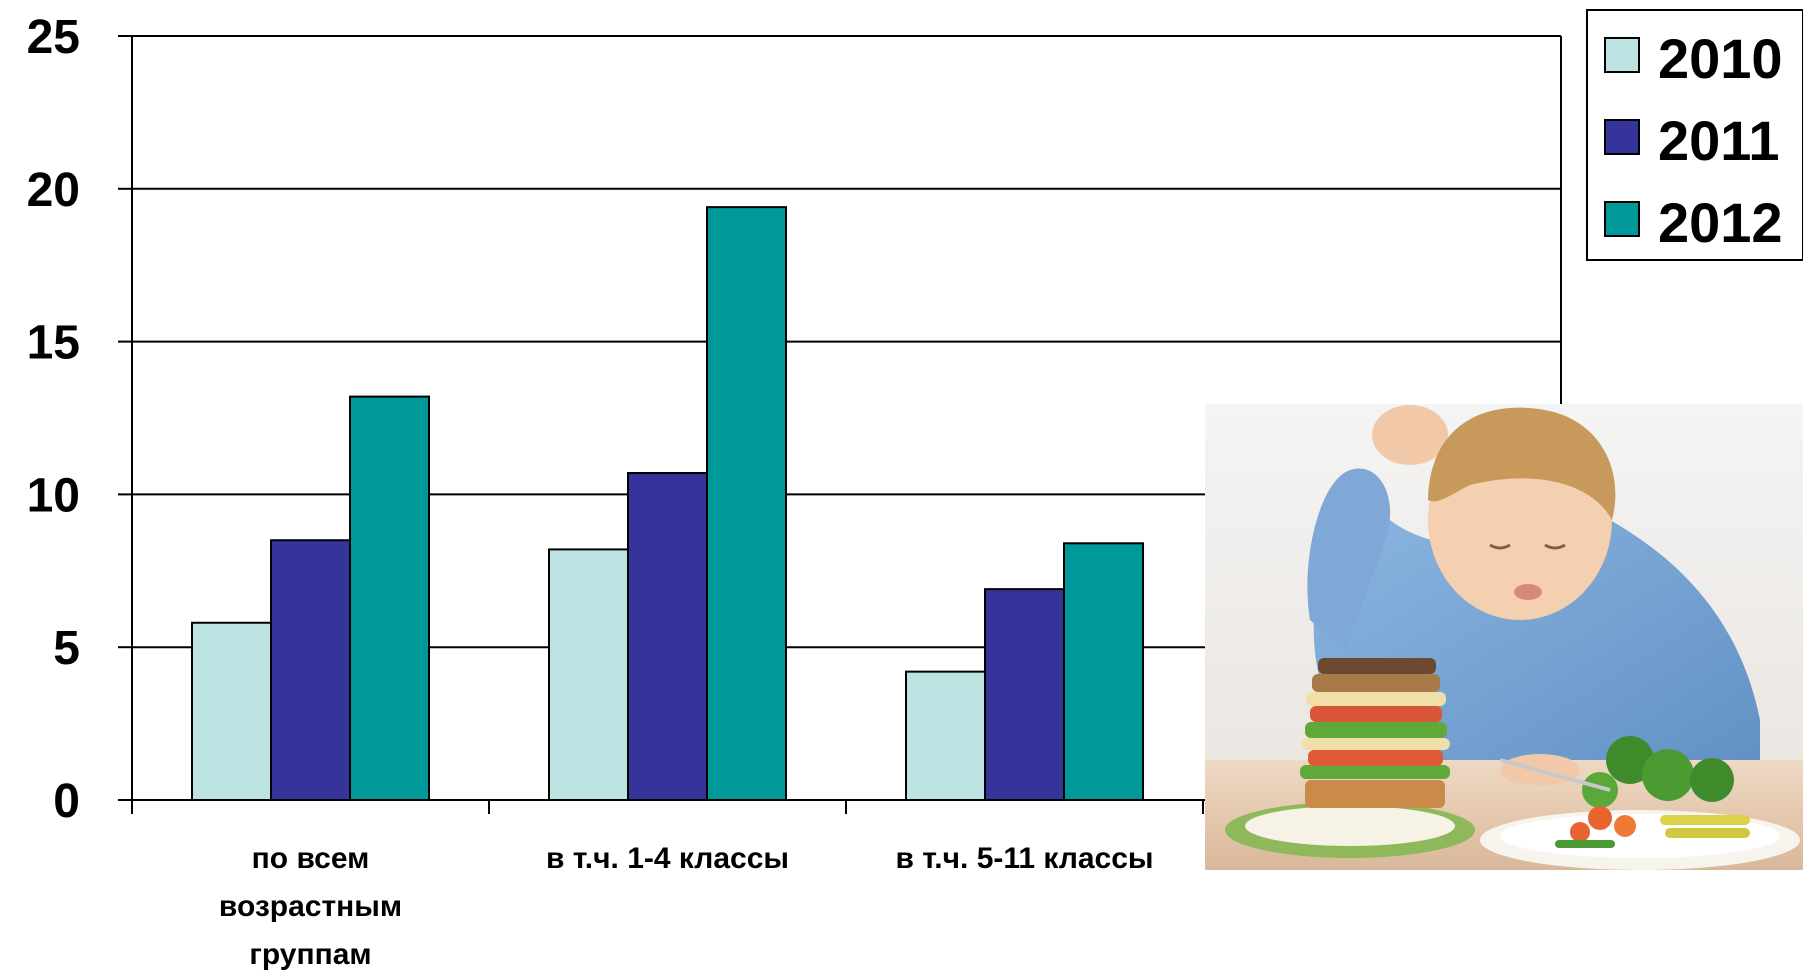  What do you see at coordinates (66, 648) in the screenshot?
I see `y-tick-label: 5` at bounding box center [66, 648].